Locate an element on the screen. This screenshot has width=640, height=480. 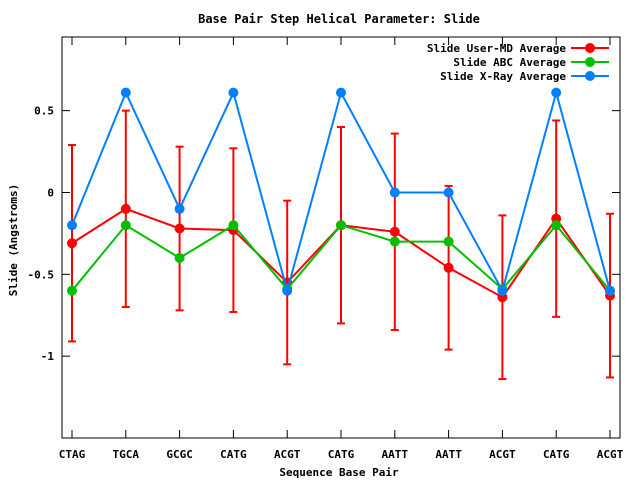
legend-label: Slide ABC Average is located at coordinates (509, 62).